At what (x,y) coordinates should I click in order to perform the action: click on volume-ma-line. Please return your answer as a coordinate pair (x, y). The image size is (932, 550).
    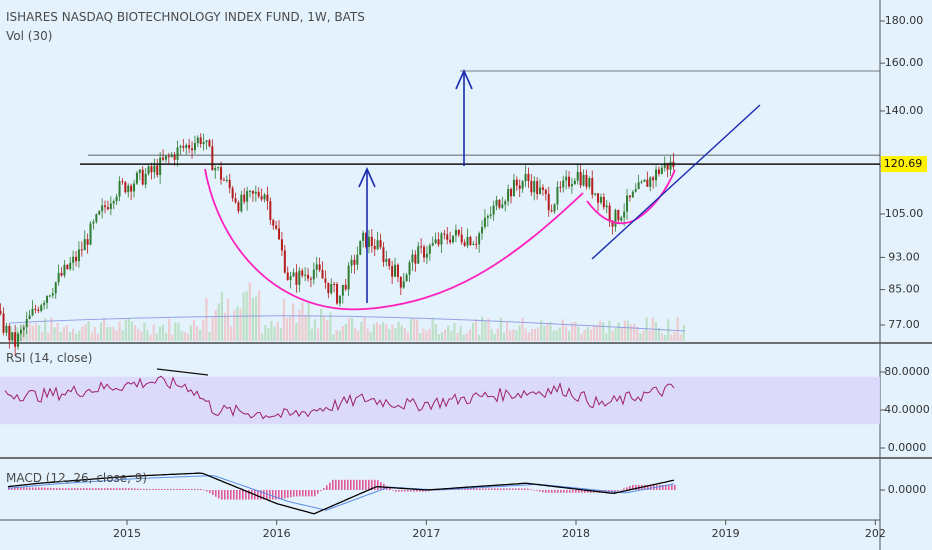
    Looking at the image, I should click on (347, 323).